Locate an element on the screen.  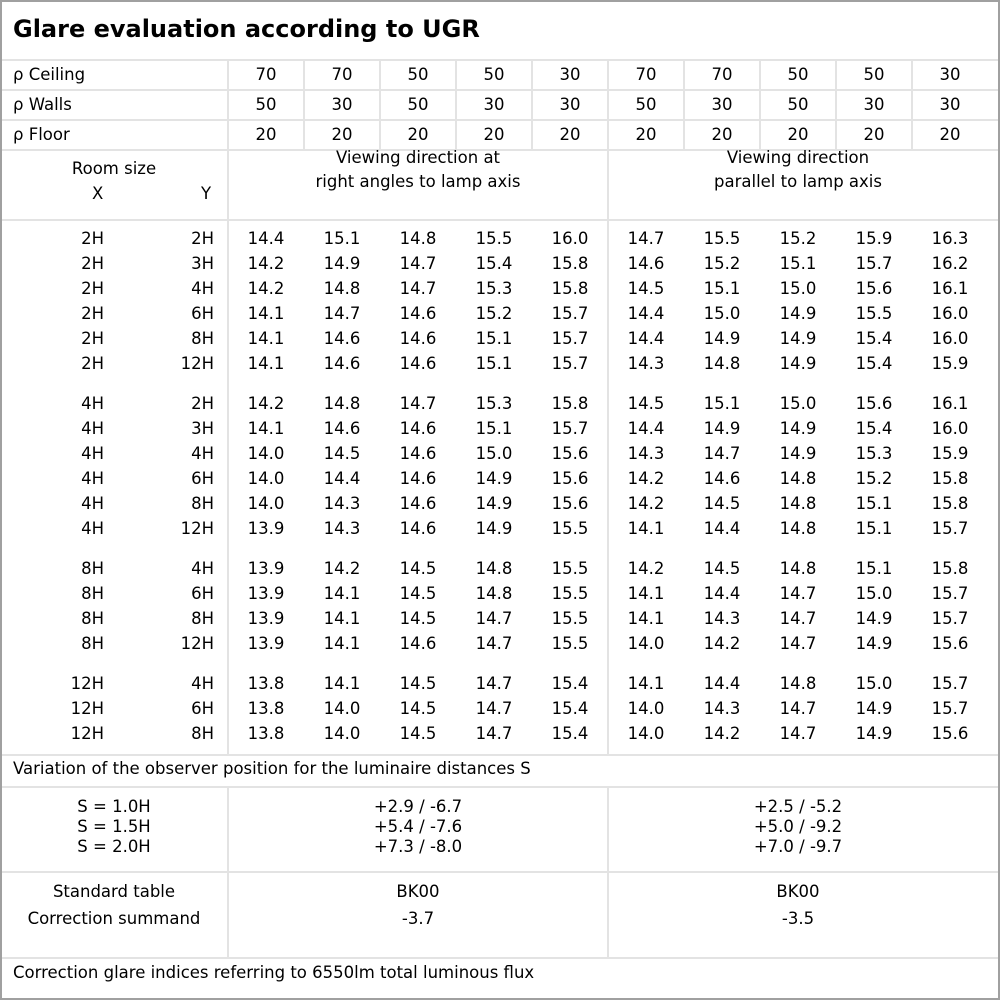
variation-parallel: +7.0 / -9.7 is located at coordinates (798, 846).